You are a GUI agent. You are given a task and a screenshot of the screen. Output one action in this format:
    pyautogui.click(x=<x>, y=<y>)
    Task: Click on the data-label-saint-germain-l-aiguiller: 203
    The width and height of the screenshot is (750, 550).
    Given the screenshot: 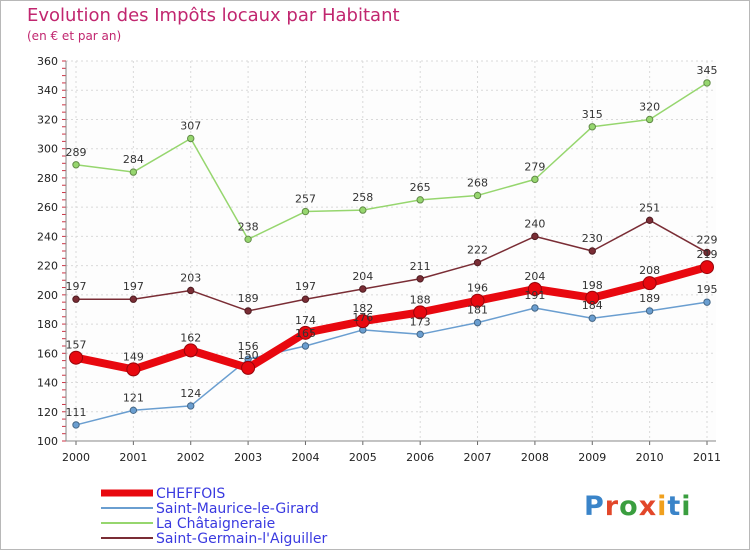 What is the action you would take?
    pyautogui.click(x=190, y=277)
    